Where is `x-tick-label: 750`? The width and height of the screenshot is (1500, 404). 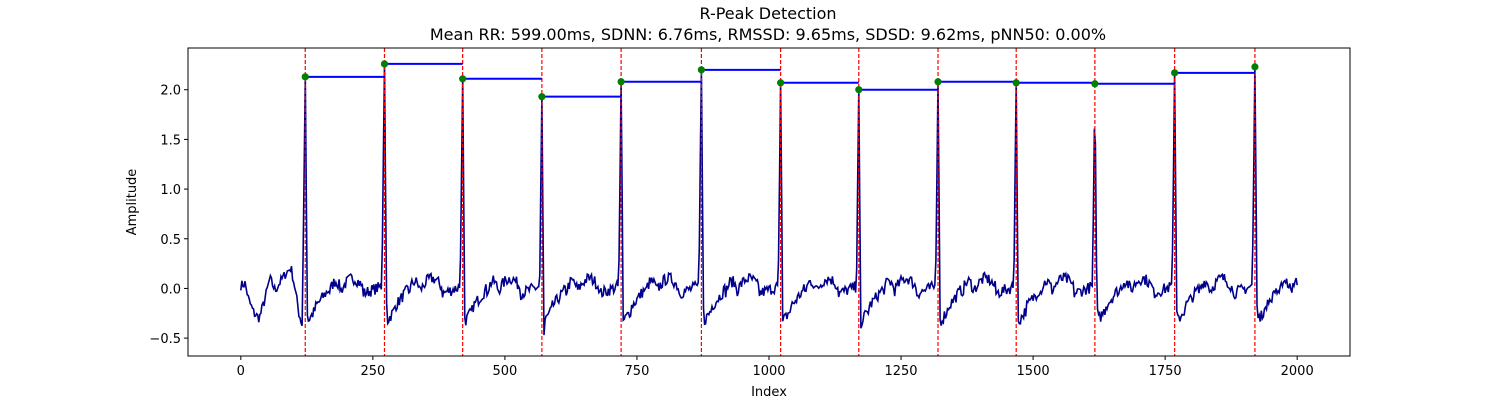
x-tick-label: 750 is located at coordinates (637, 371).